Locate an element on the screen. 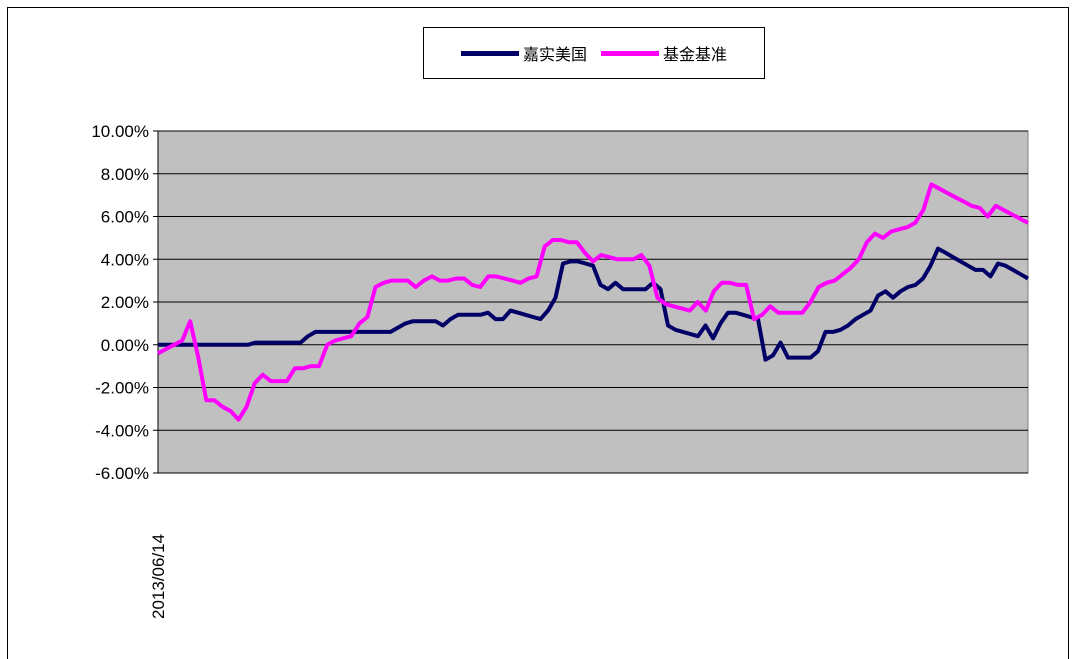 The height and width of the screenshot is (659, 1077). y-tick-label-6: -2.00% is located at coordinates (122, 388).